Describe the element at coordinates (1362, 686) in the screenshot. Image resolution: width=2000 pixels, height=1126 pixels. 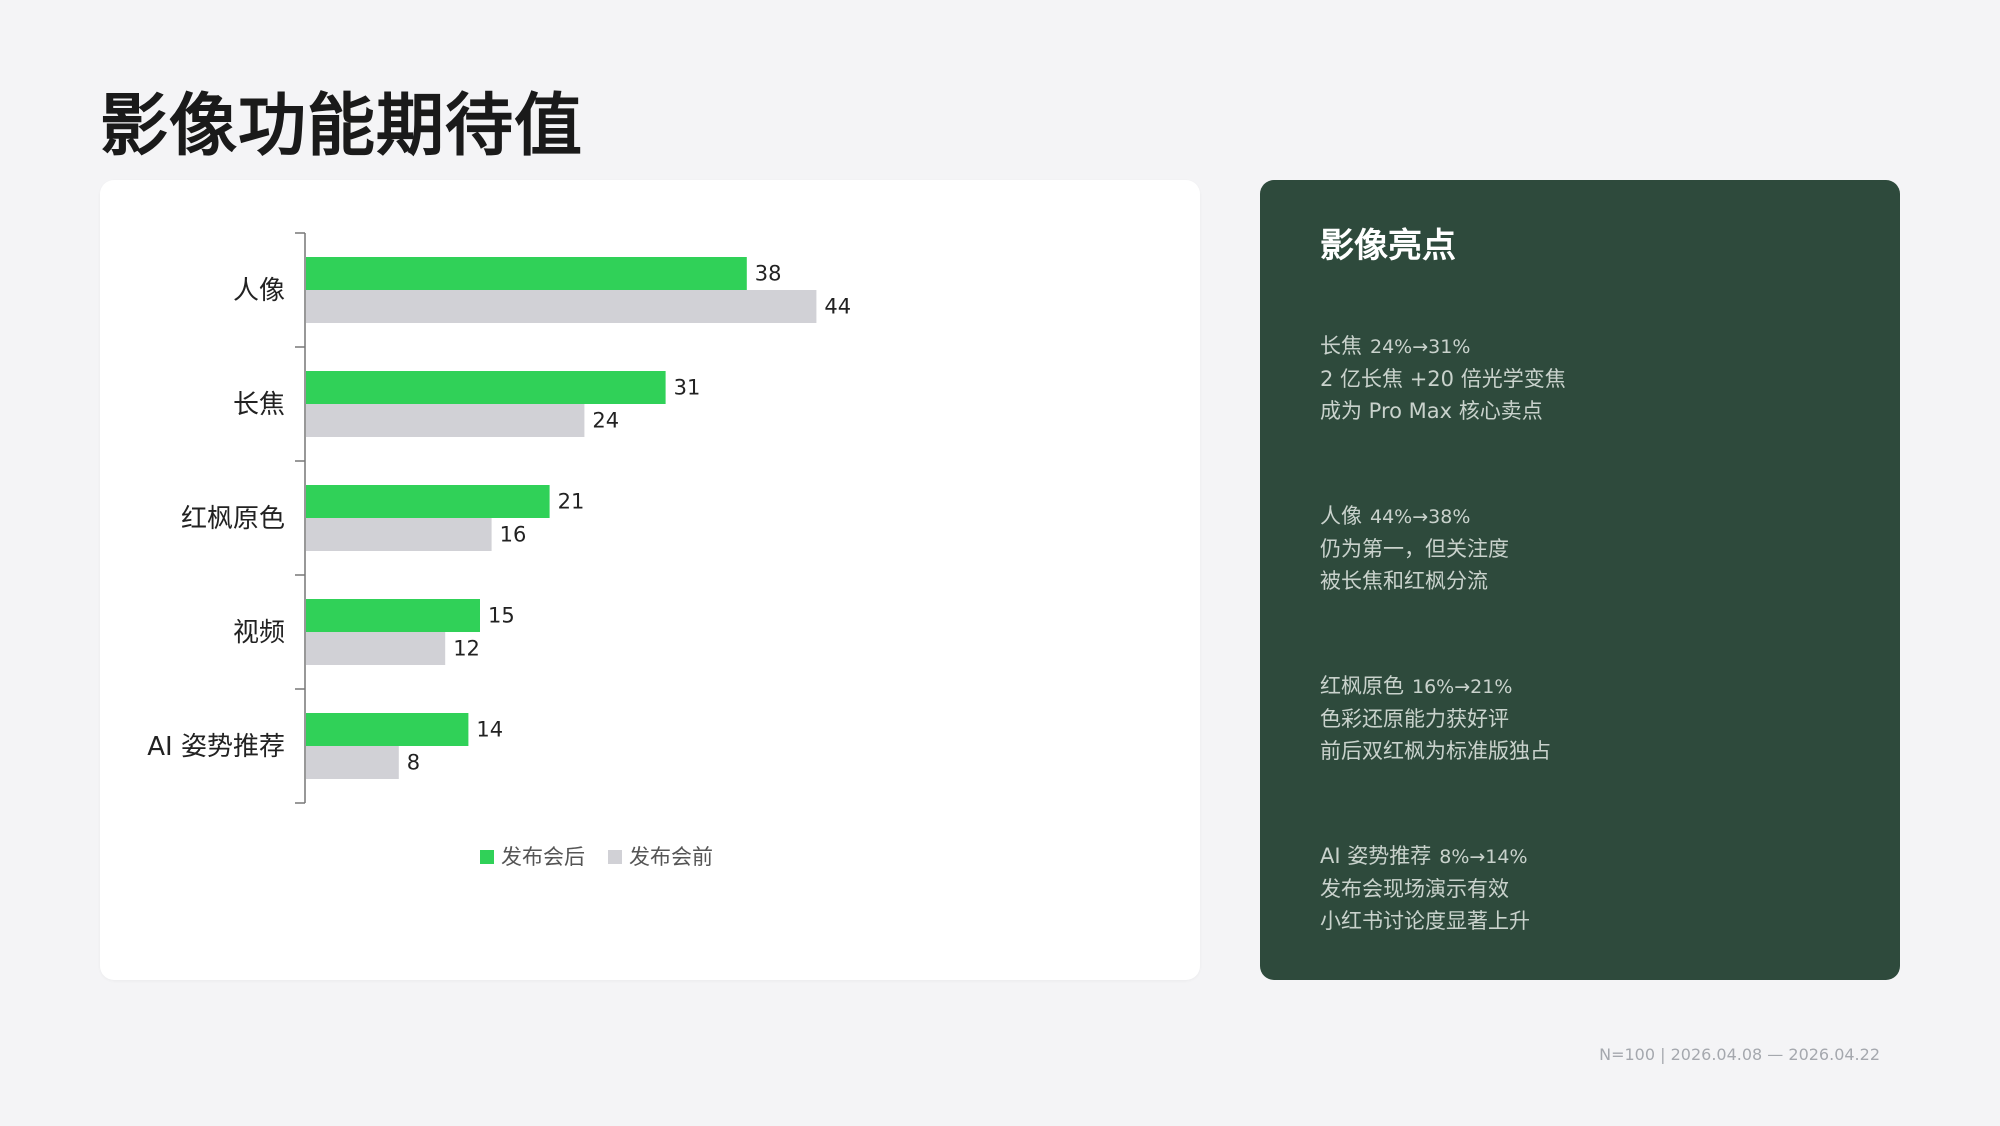
I see `highlight-name: 红枫原色` at that location.